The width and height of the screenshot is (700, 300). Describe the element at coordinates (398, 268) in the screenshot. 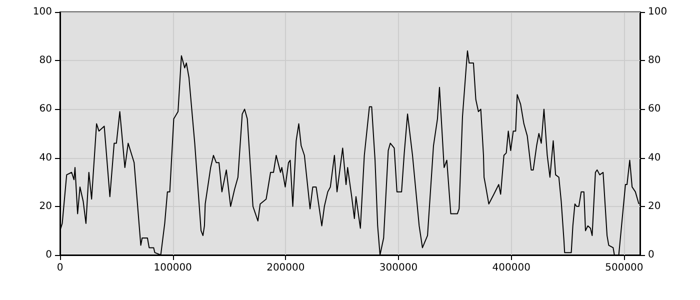

I see `x-tick-label: 300000` at that location.